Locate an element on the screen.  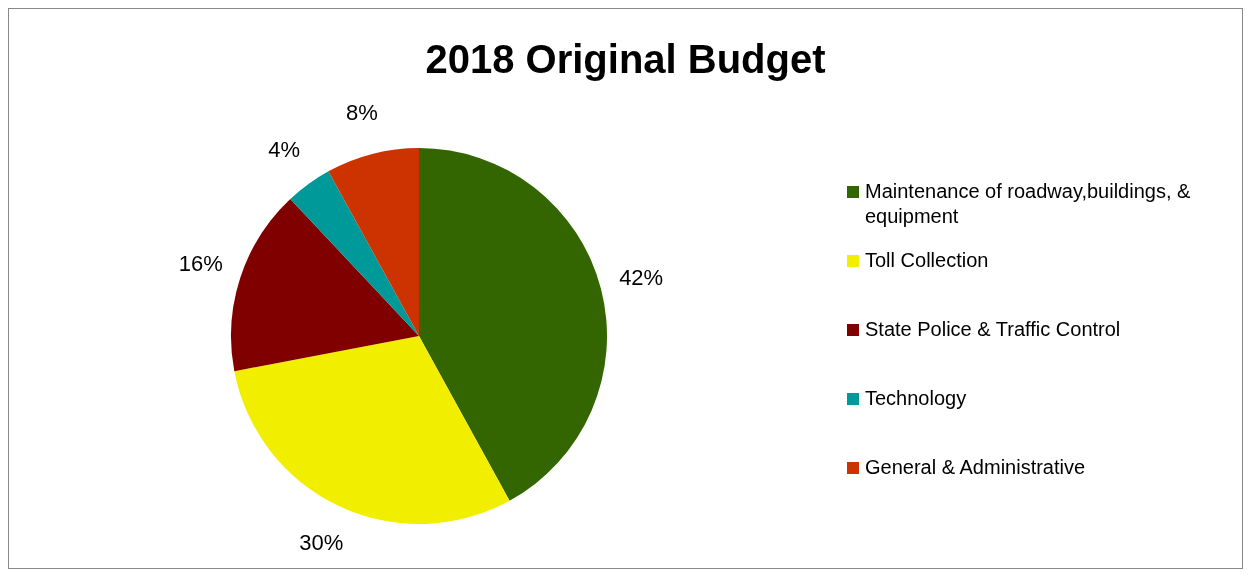
data-label: 16% is located at coordinates (200, 264).